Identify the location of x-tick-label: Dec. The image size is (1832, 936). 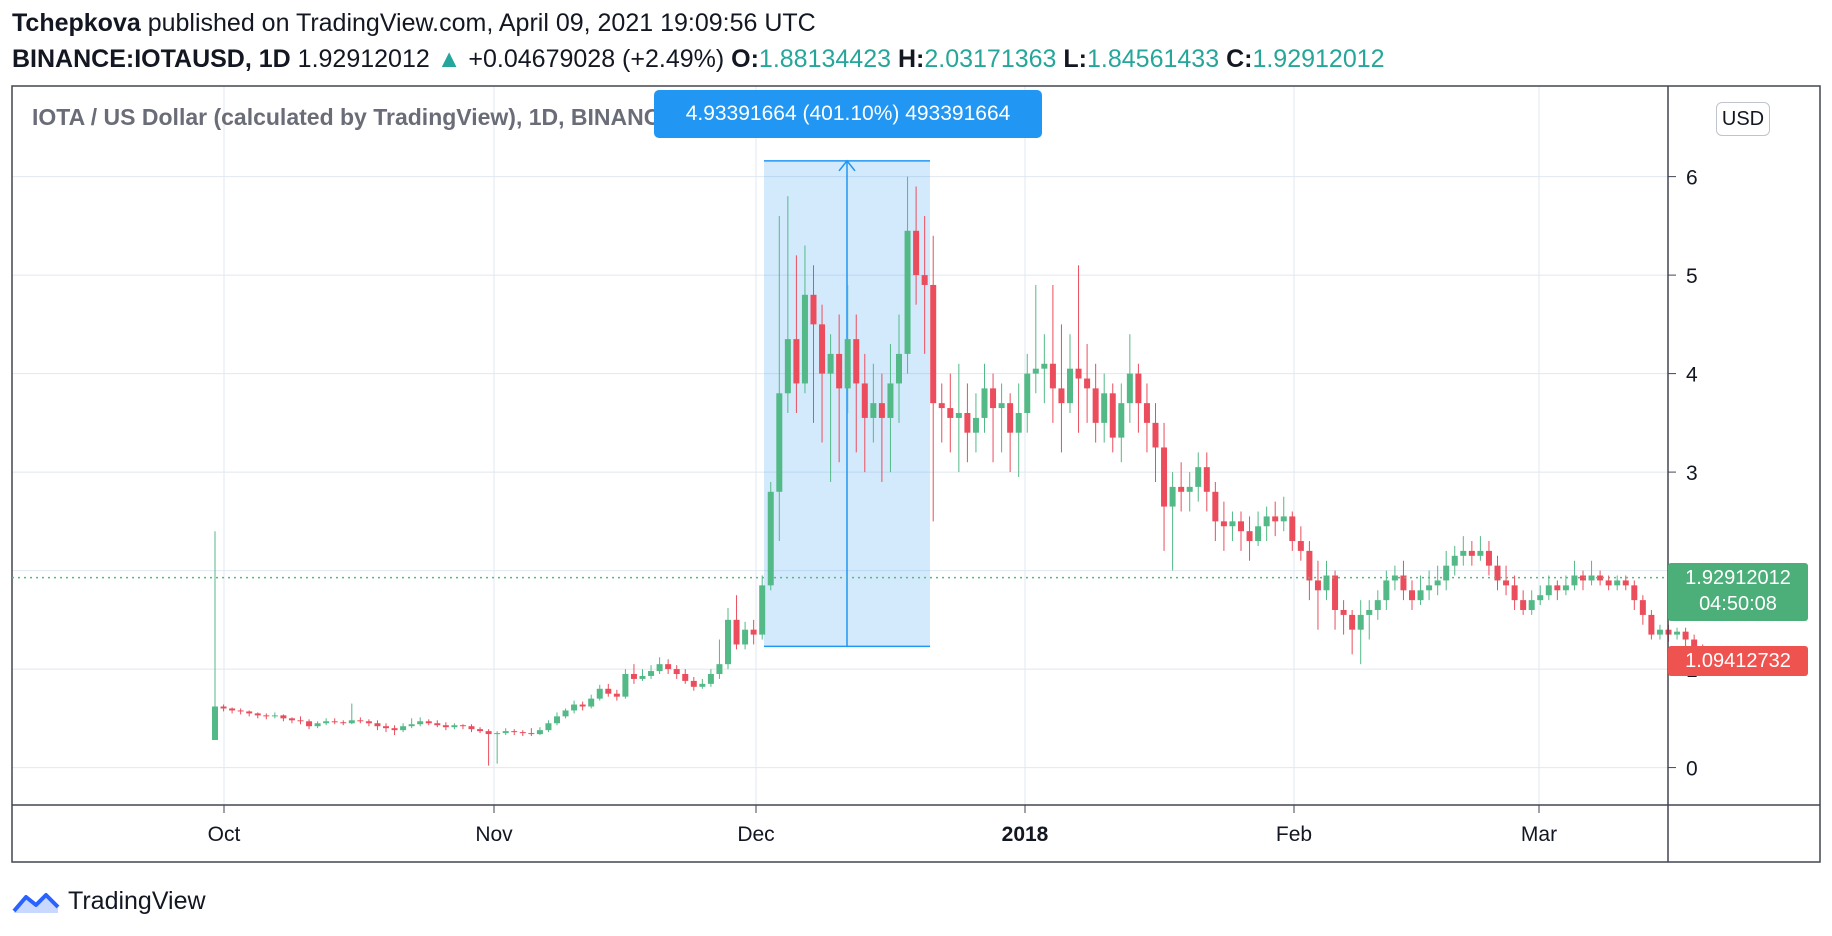
(755, 834).